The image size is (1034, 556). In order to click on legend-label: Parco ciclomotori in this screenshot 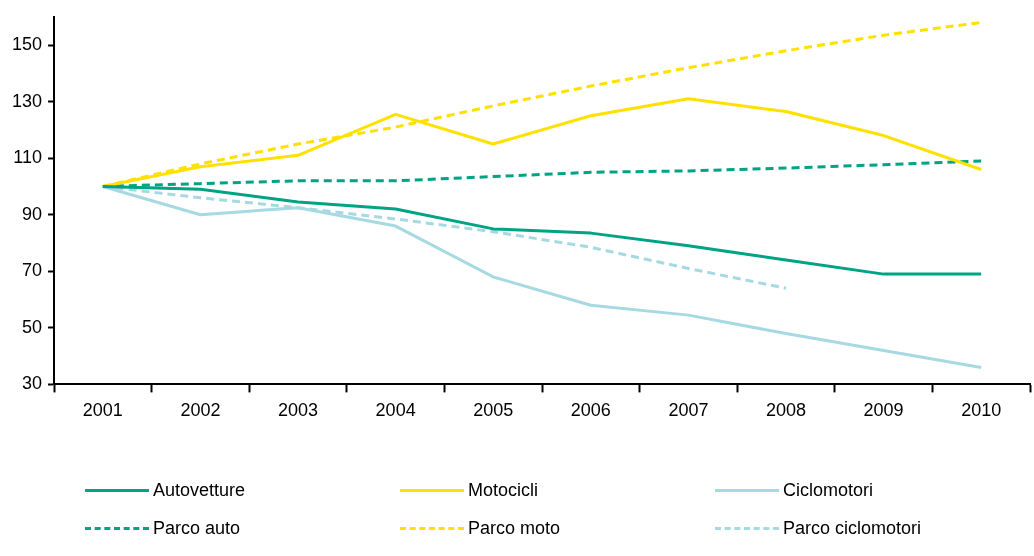, I will do `click(852, 528)`.